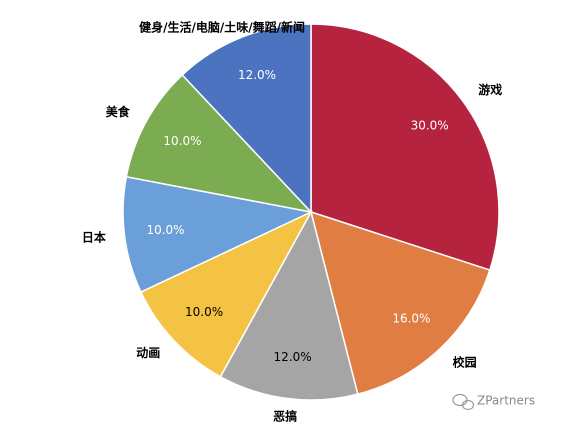 Image resolution: width=565 pixels, height=441 pixels. Describe the element at coordinates (118, 111) in the screenshot. I see `category-label: 美食` at that location.